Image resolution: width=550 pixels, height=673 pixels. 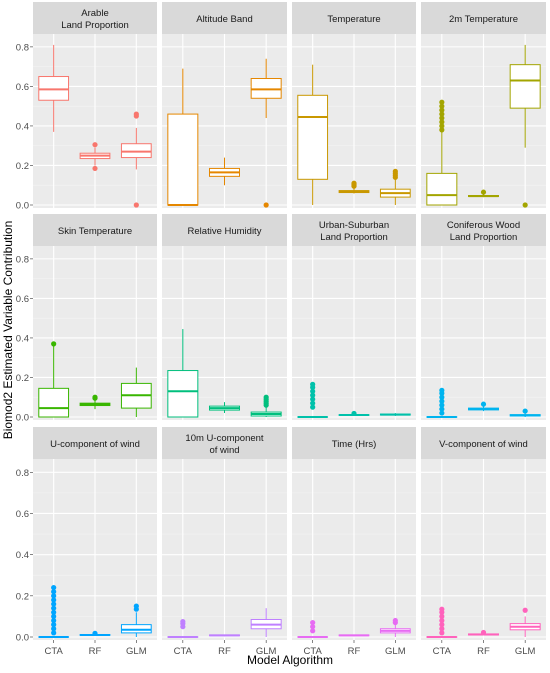 What do you see at coordinates (483, 542) in the screenshot?
I see `facet-panel: V-component of wind CTA RF GLM` at bounding box center [483, 542].